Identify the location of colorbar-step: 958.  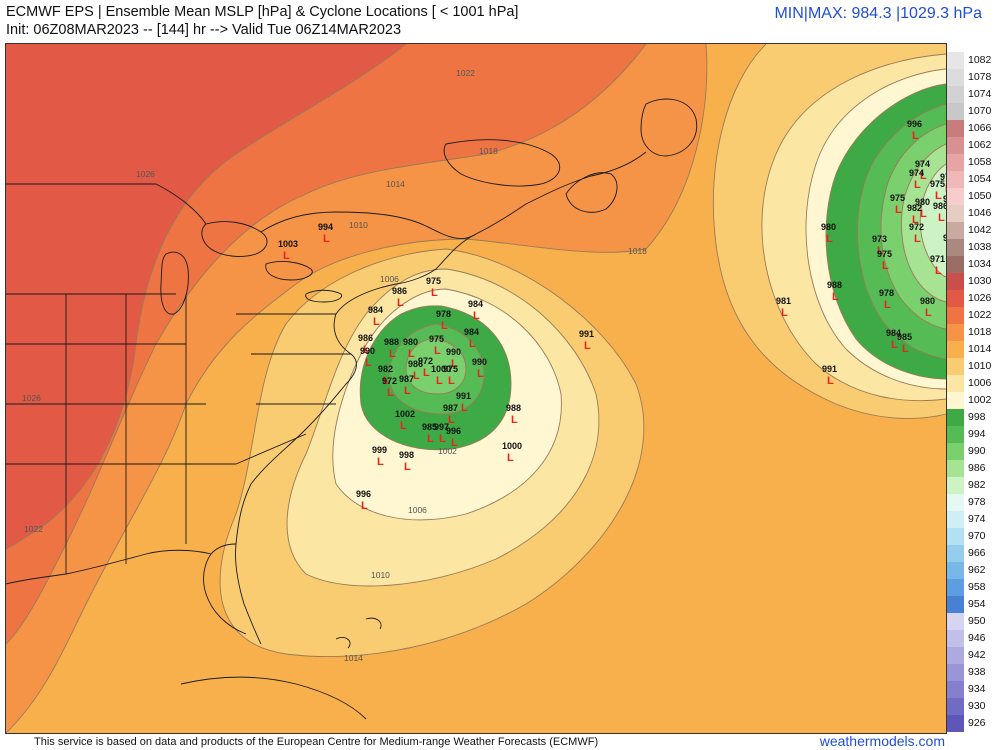
(973, 587).